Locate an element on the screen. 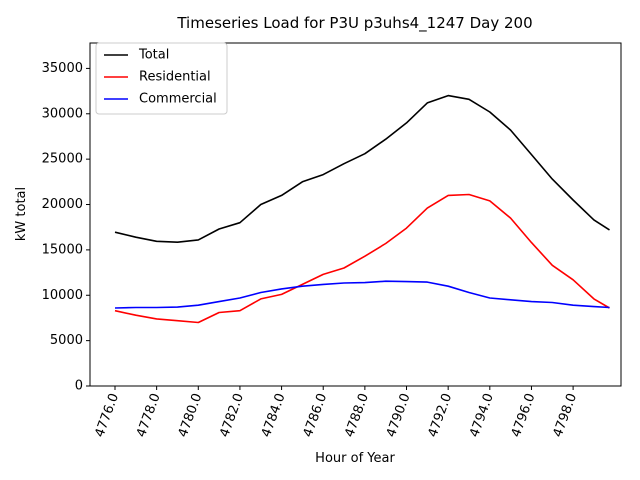 The width and height of the screenshot is (640, 480). series-line-commercial is located at coordinates (362, 294).